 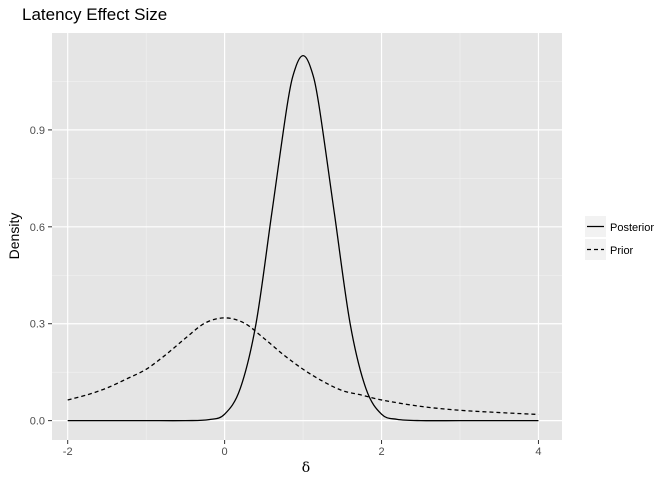 What do you see at coordinates (538, 452) in the screenshot?
I see `x-tick-label: 4` at bounding box center [538, 452].